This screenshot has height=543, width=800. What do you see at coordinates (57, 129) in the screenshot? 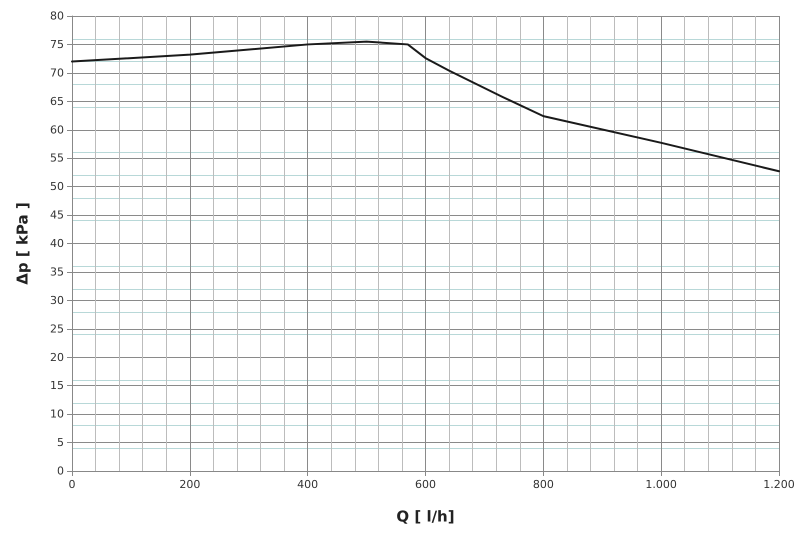
I see `y-tick-label: 60` at bounding box center [57, 129].